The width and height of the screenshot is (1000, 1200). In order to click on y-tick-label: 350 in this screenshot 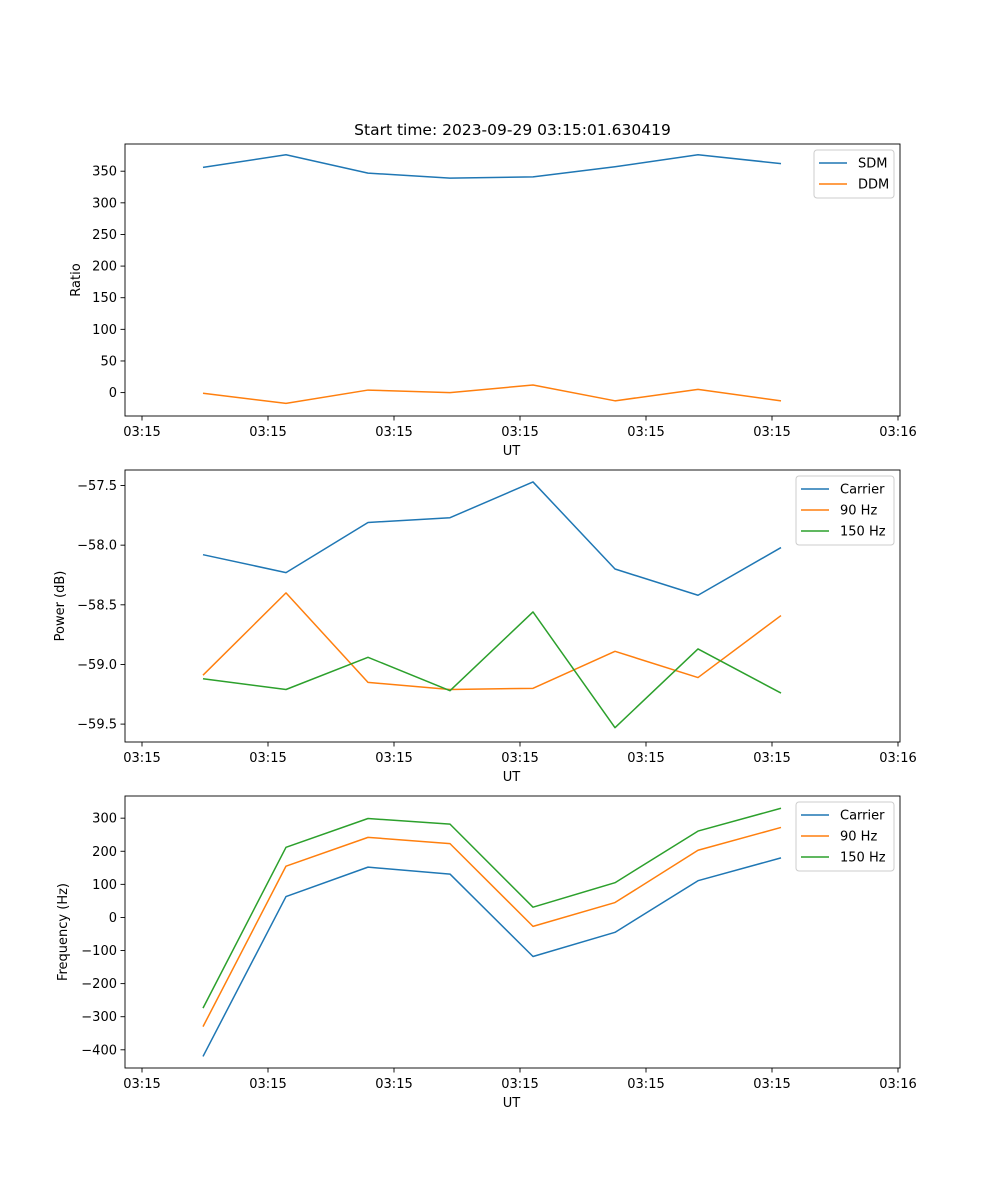, I will do `click(104, 172)`.